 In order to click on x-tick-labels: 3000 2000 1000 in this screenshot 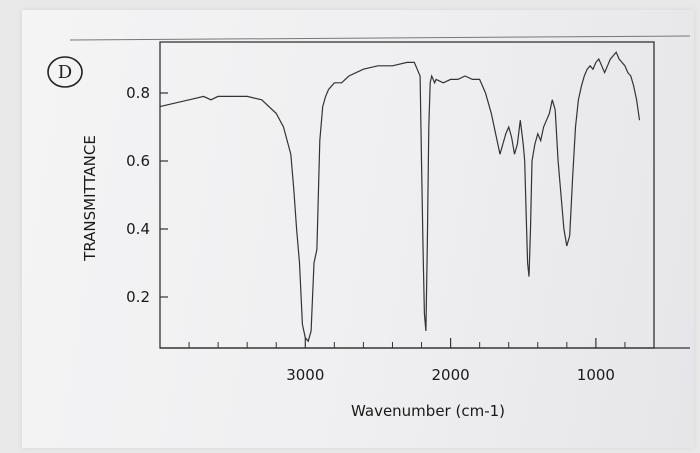, I will do `click(450, 375)`.